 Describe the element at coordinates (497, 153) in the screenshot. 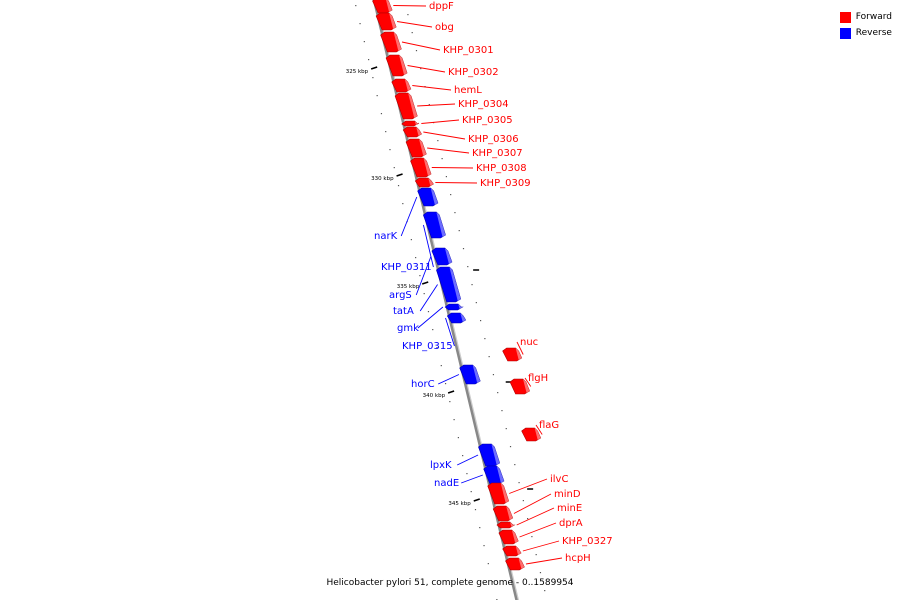

I see `gene-label: KHP_0307` at that location.